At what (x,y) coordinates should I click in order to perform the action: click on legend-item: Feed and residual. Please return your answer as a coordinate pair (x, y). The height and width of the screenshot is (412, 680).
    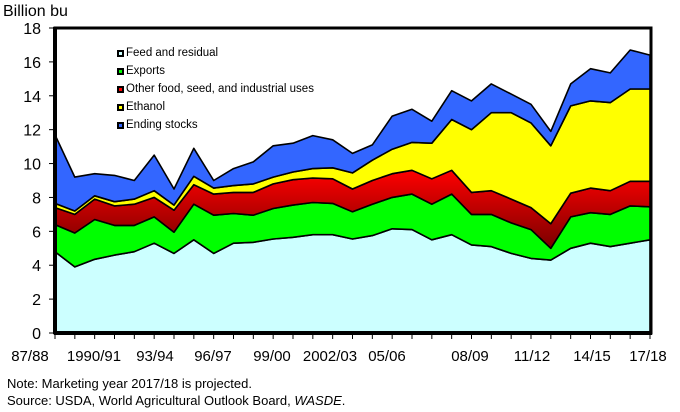
    Looking at the image, I should click on (215, 53).